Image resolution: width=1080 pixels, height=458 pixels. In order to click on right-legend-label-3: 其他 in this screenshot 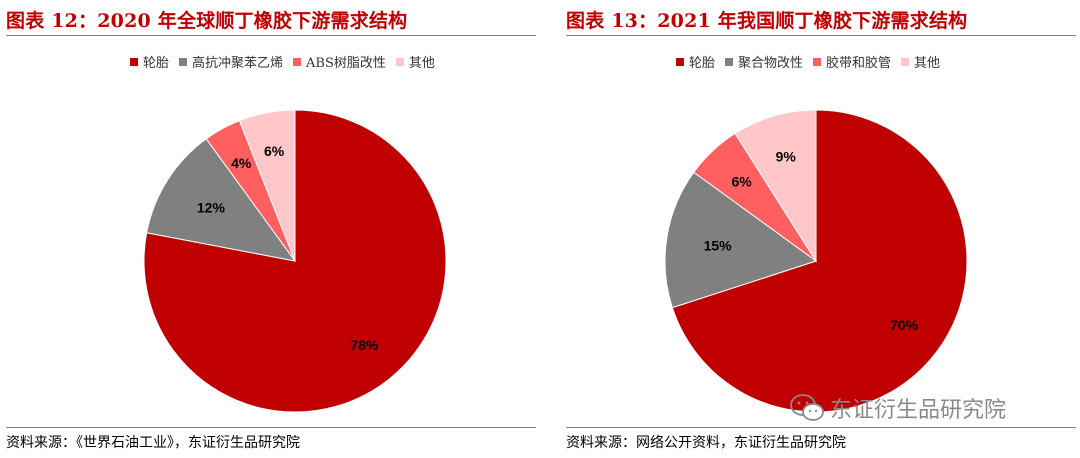, I will do `click(927, 63)`.